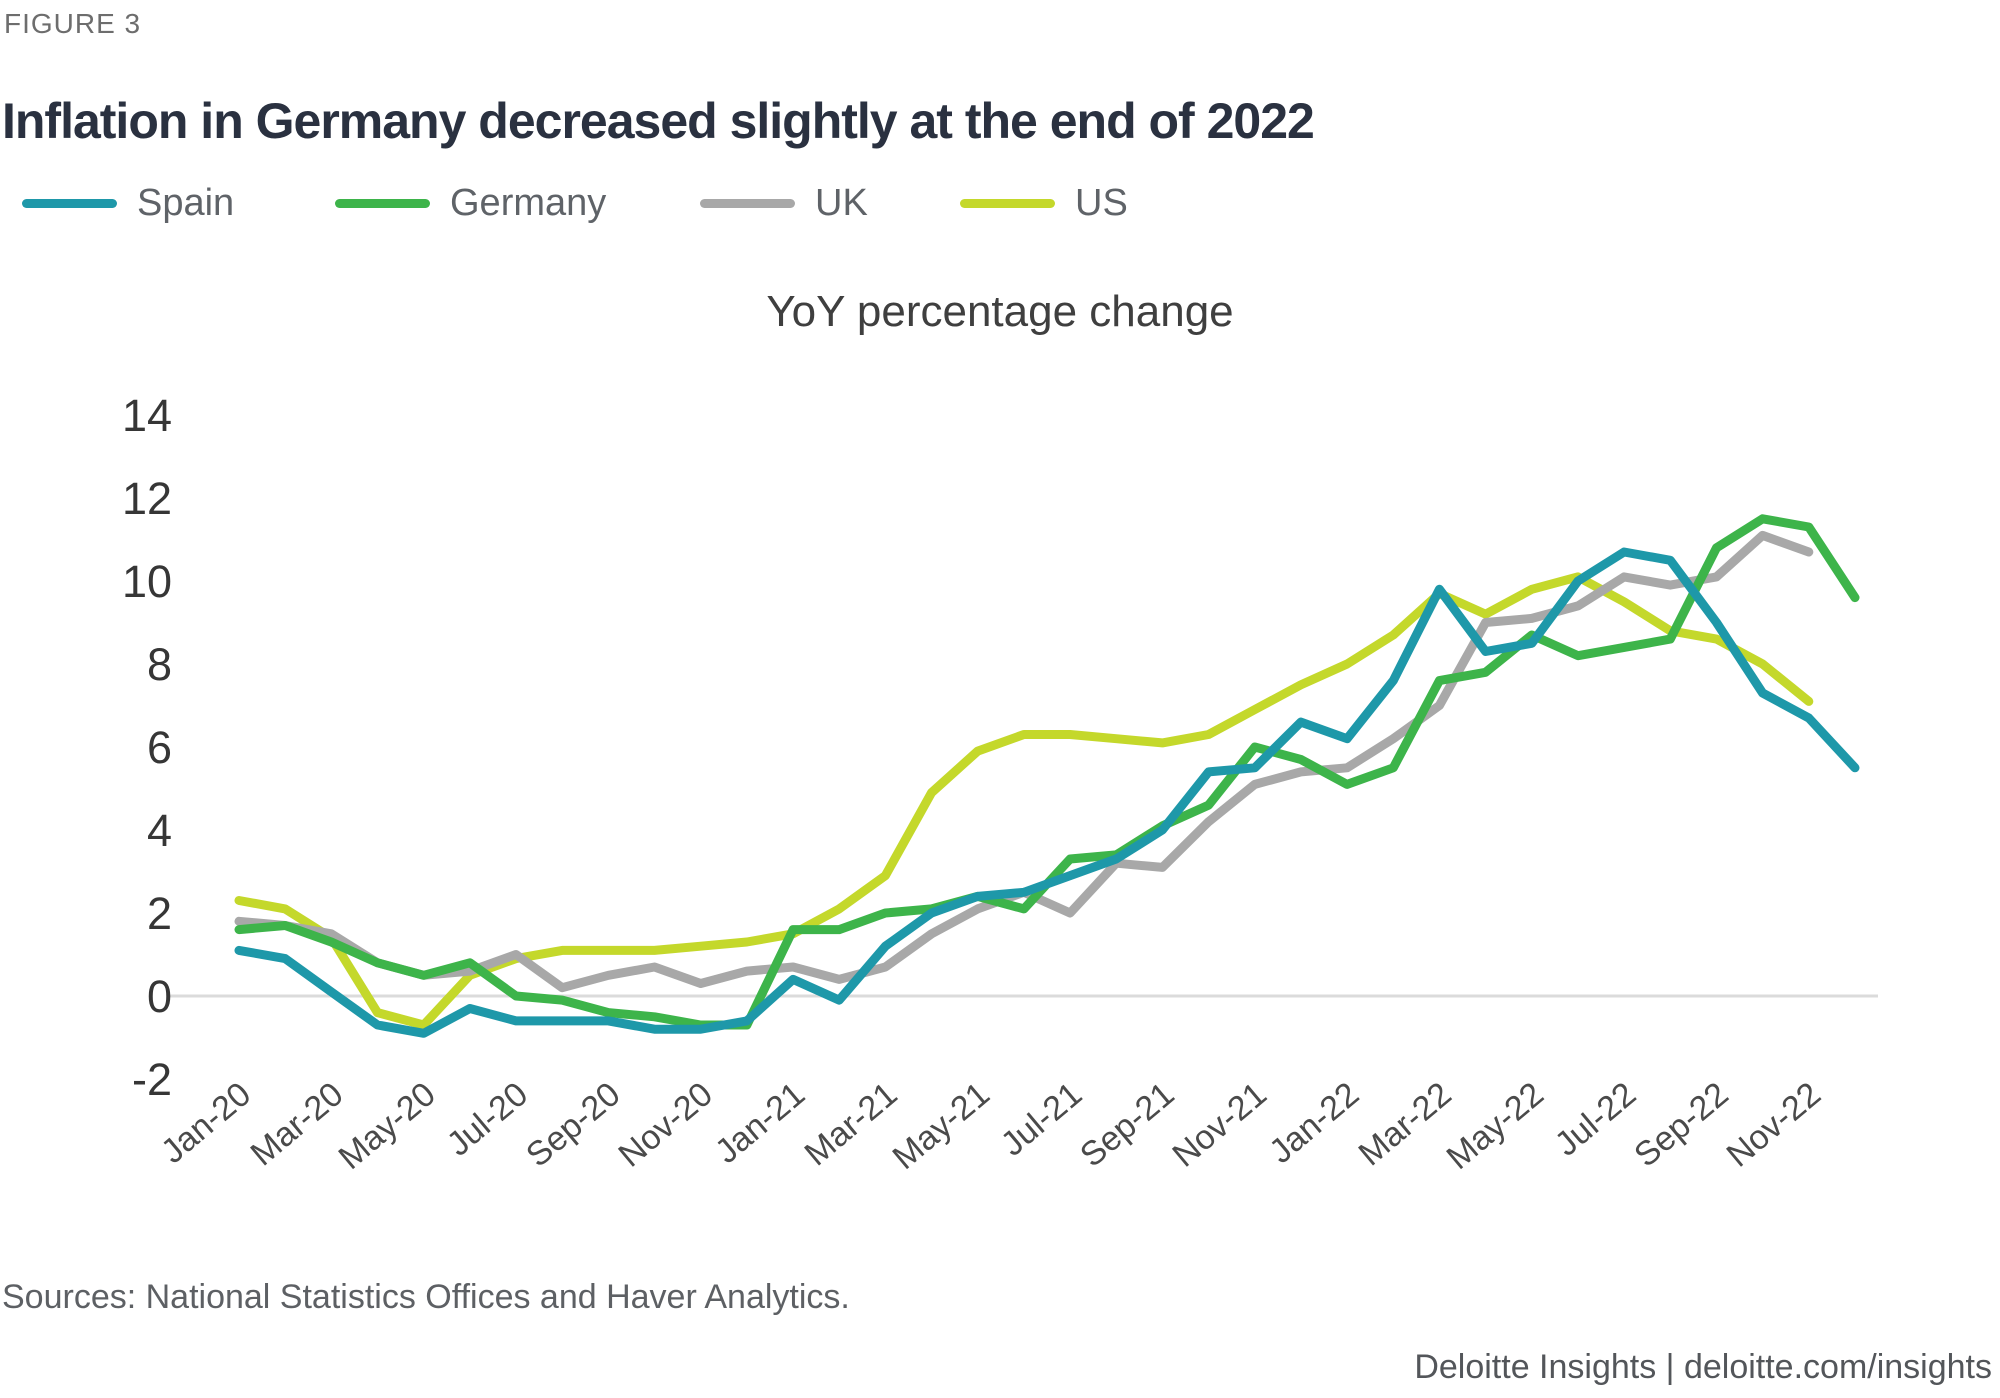 The image size is (2000, 1398). Describe the element at coordinates (1495, 1126) in the screenshot. I see `x-axis-tick-label: May-22` at that location.